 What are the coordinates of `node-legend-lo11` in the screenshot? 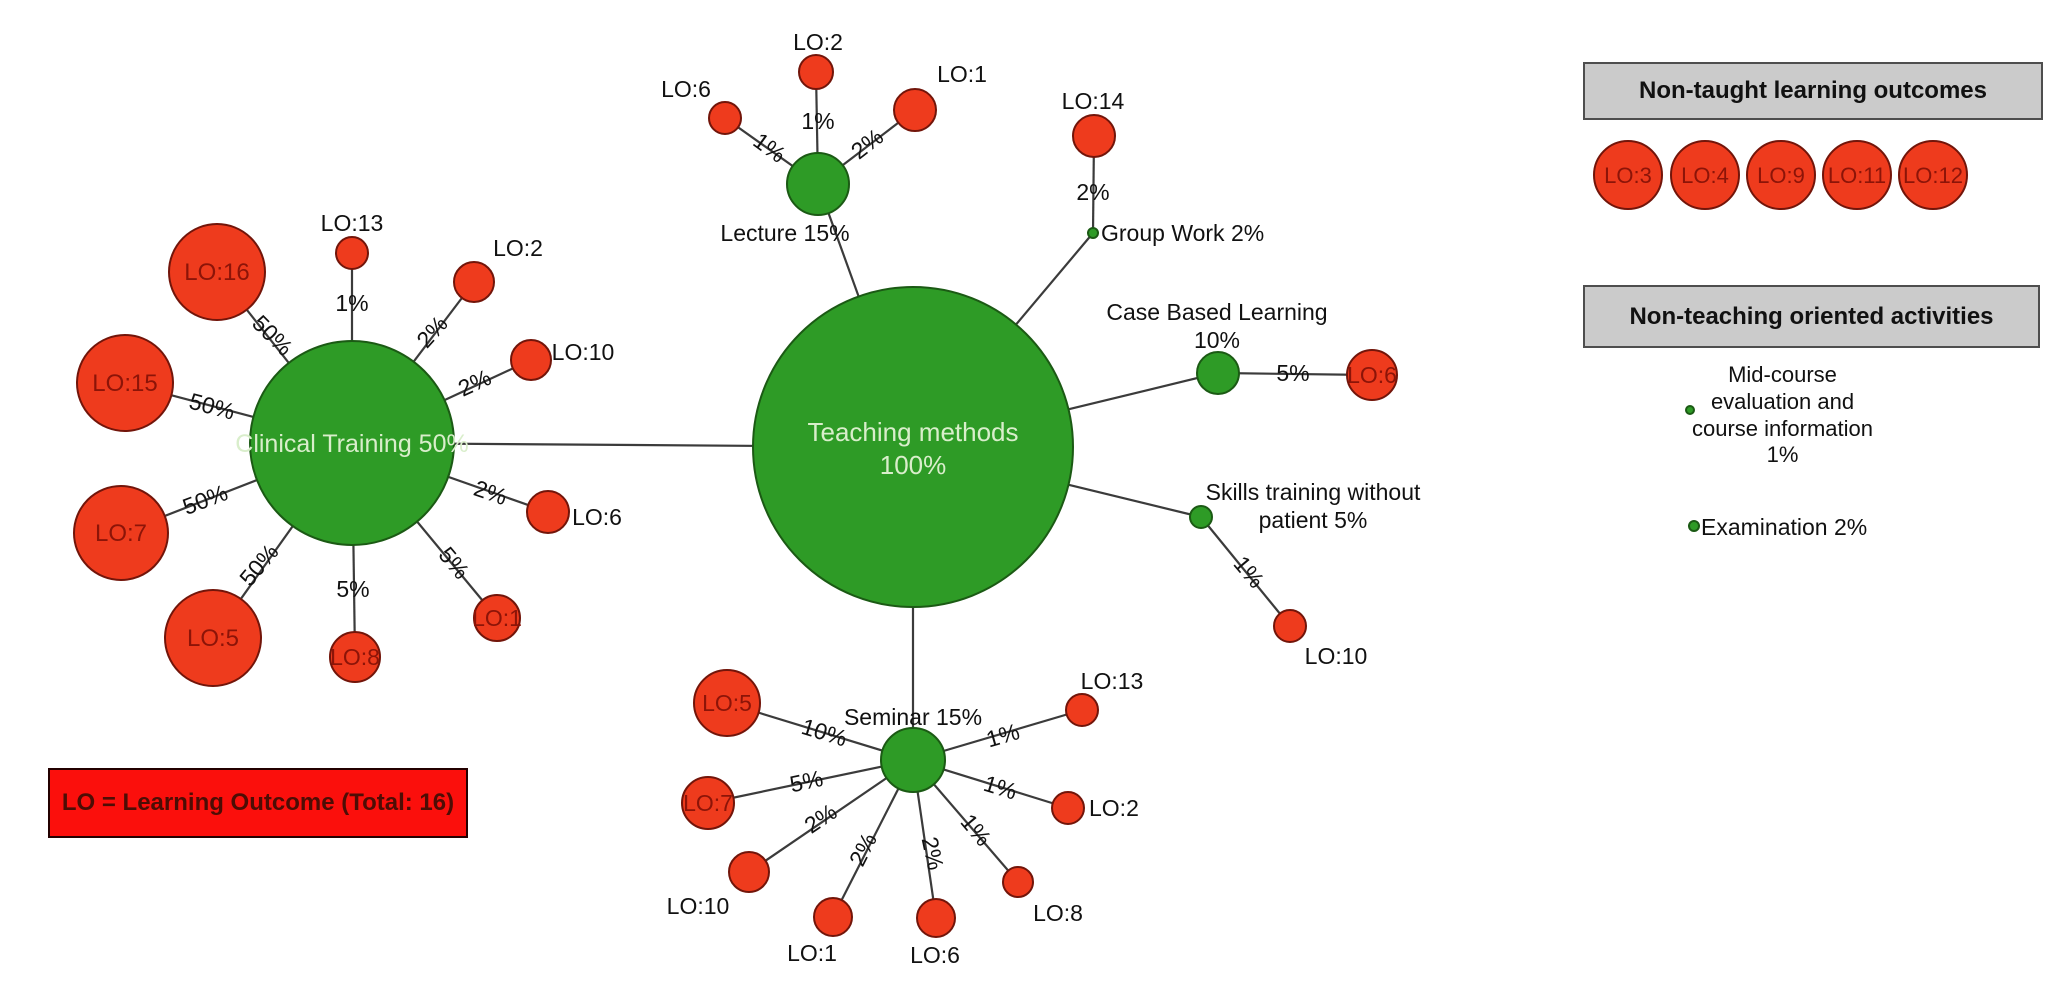 It's located at (1857, 175).